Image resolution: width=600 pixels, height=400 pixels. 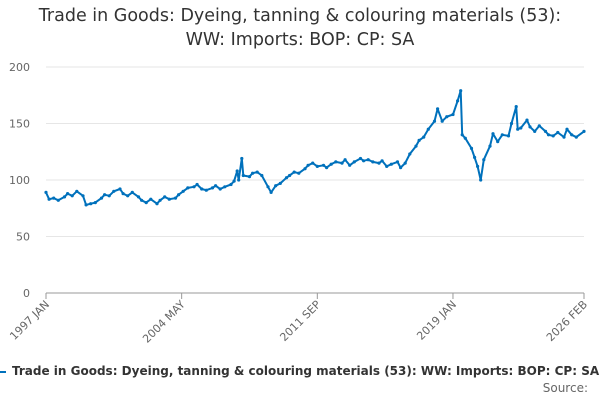 What do you see at coordinates (3, 371) in the screenshot?
I see `legend-swatch` at bounding box center [3, 371].